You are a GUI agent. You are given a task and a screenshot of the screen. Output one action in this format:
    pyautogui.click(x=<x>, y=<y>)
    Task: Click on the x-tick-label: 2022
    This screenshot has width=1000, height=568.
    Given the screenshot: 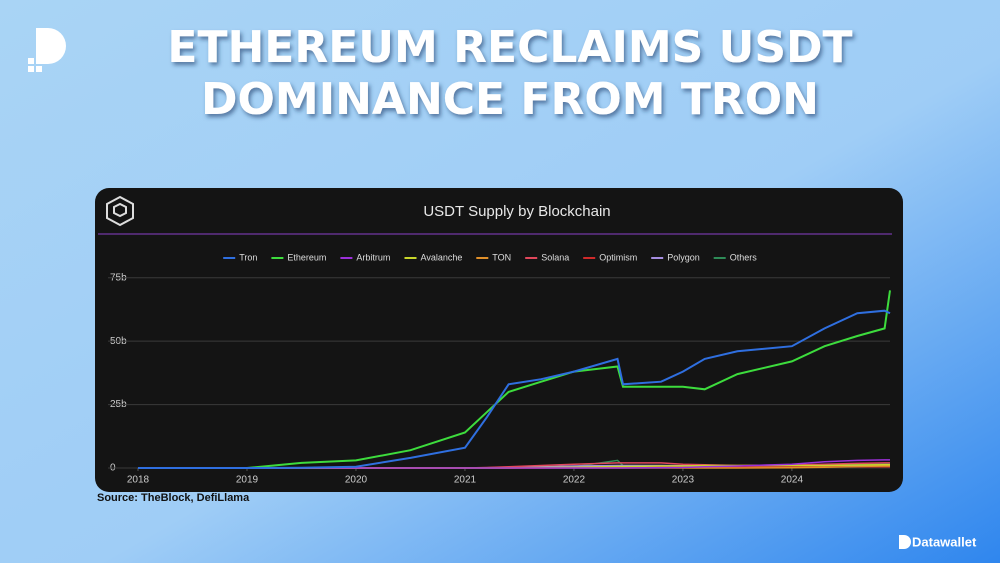 What is the action you would take?
    pyautogui.click(x=574, y=480)
    